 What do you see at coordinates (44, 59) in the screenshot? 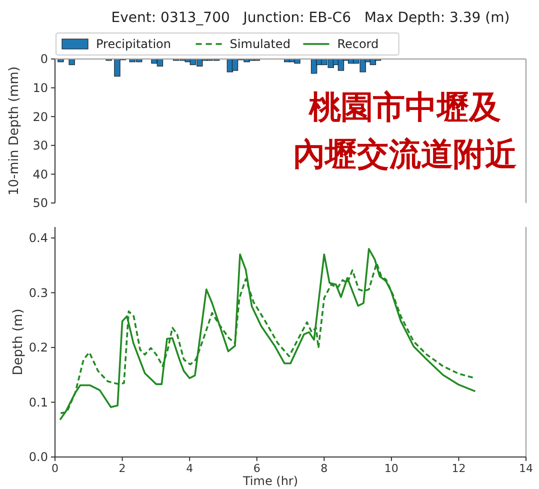
I see `y-tick-label: 0` at bounding box center [44, 59].